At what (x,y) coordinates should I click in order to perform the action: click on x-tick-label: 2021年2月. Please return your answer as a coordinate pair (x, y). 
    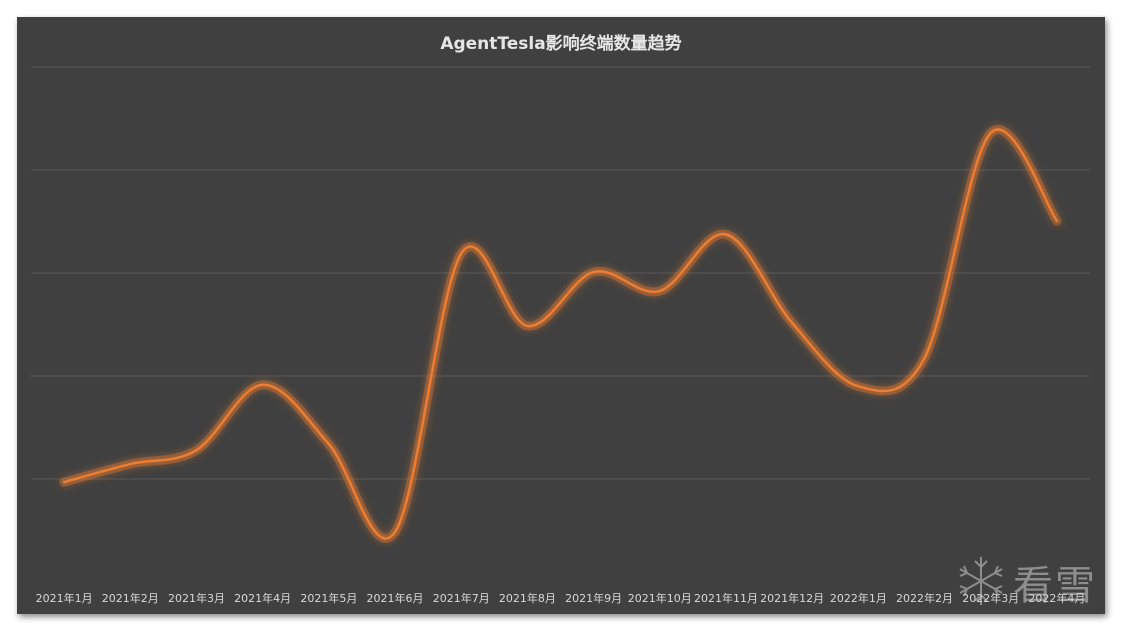
    Looking at the image, I should click on (130, 598).